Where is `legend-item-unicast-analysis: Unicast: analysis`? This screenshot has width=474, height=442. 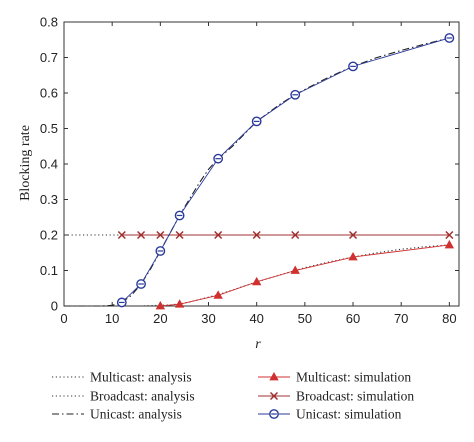 legend-item-unicast-analysis: Unicast: analysis is located at coordinates (117, 414).